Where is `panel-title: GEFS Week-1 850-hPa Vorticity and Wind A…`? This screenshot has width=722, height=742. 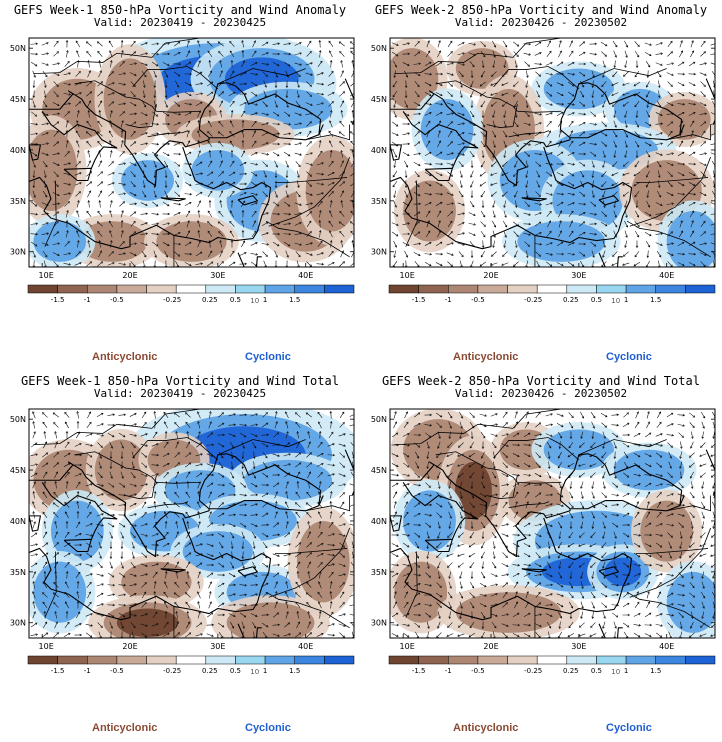 panel-title: GEFS Week-1 850-hPa Vorticity and Wind A… is located at coordinates (180, 10).